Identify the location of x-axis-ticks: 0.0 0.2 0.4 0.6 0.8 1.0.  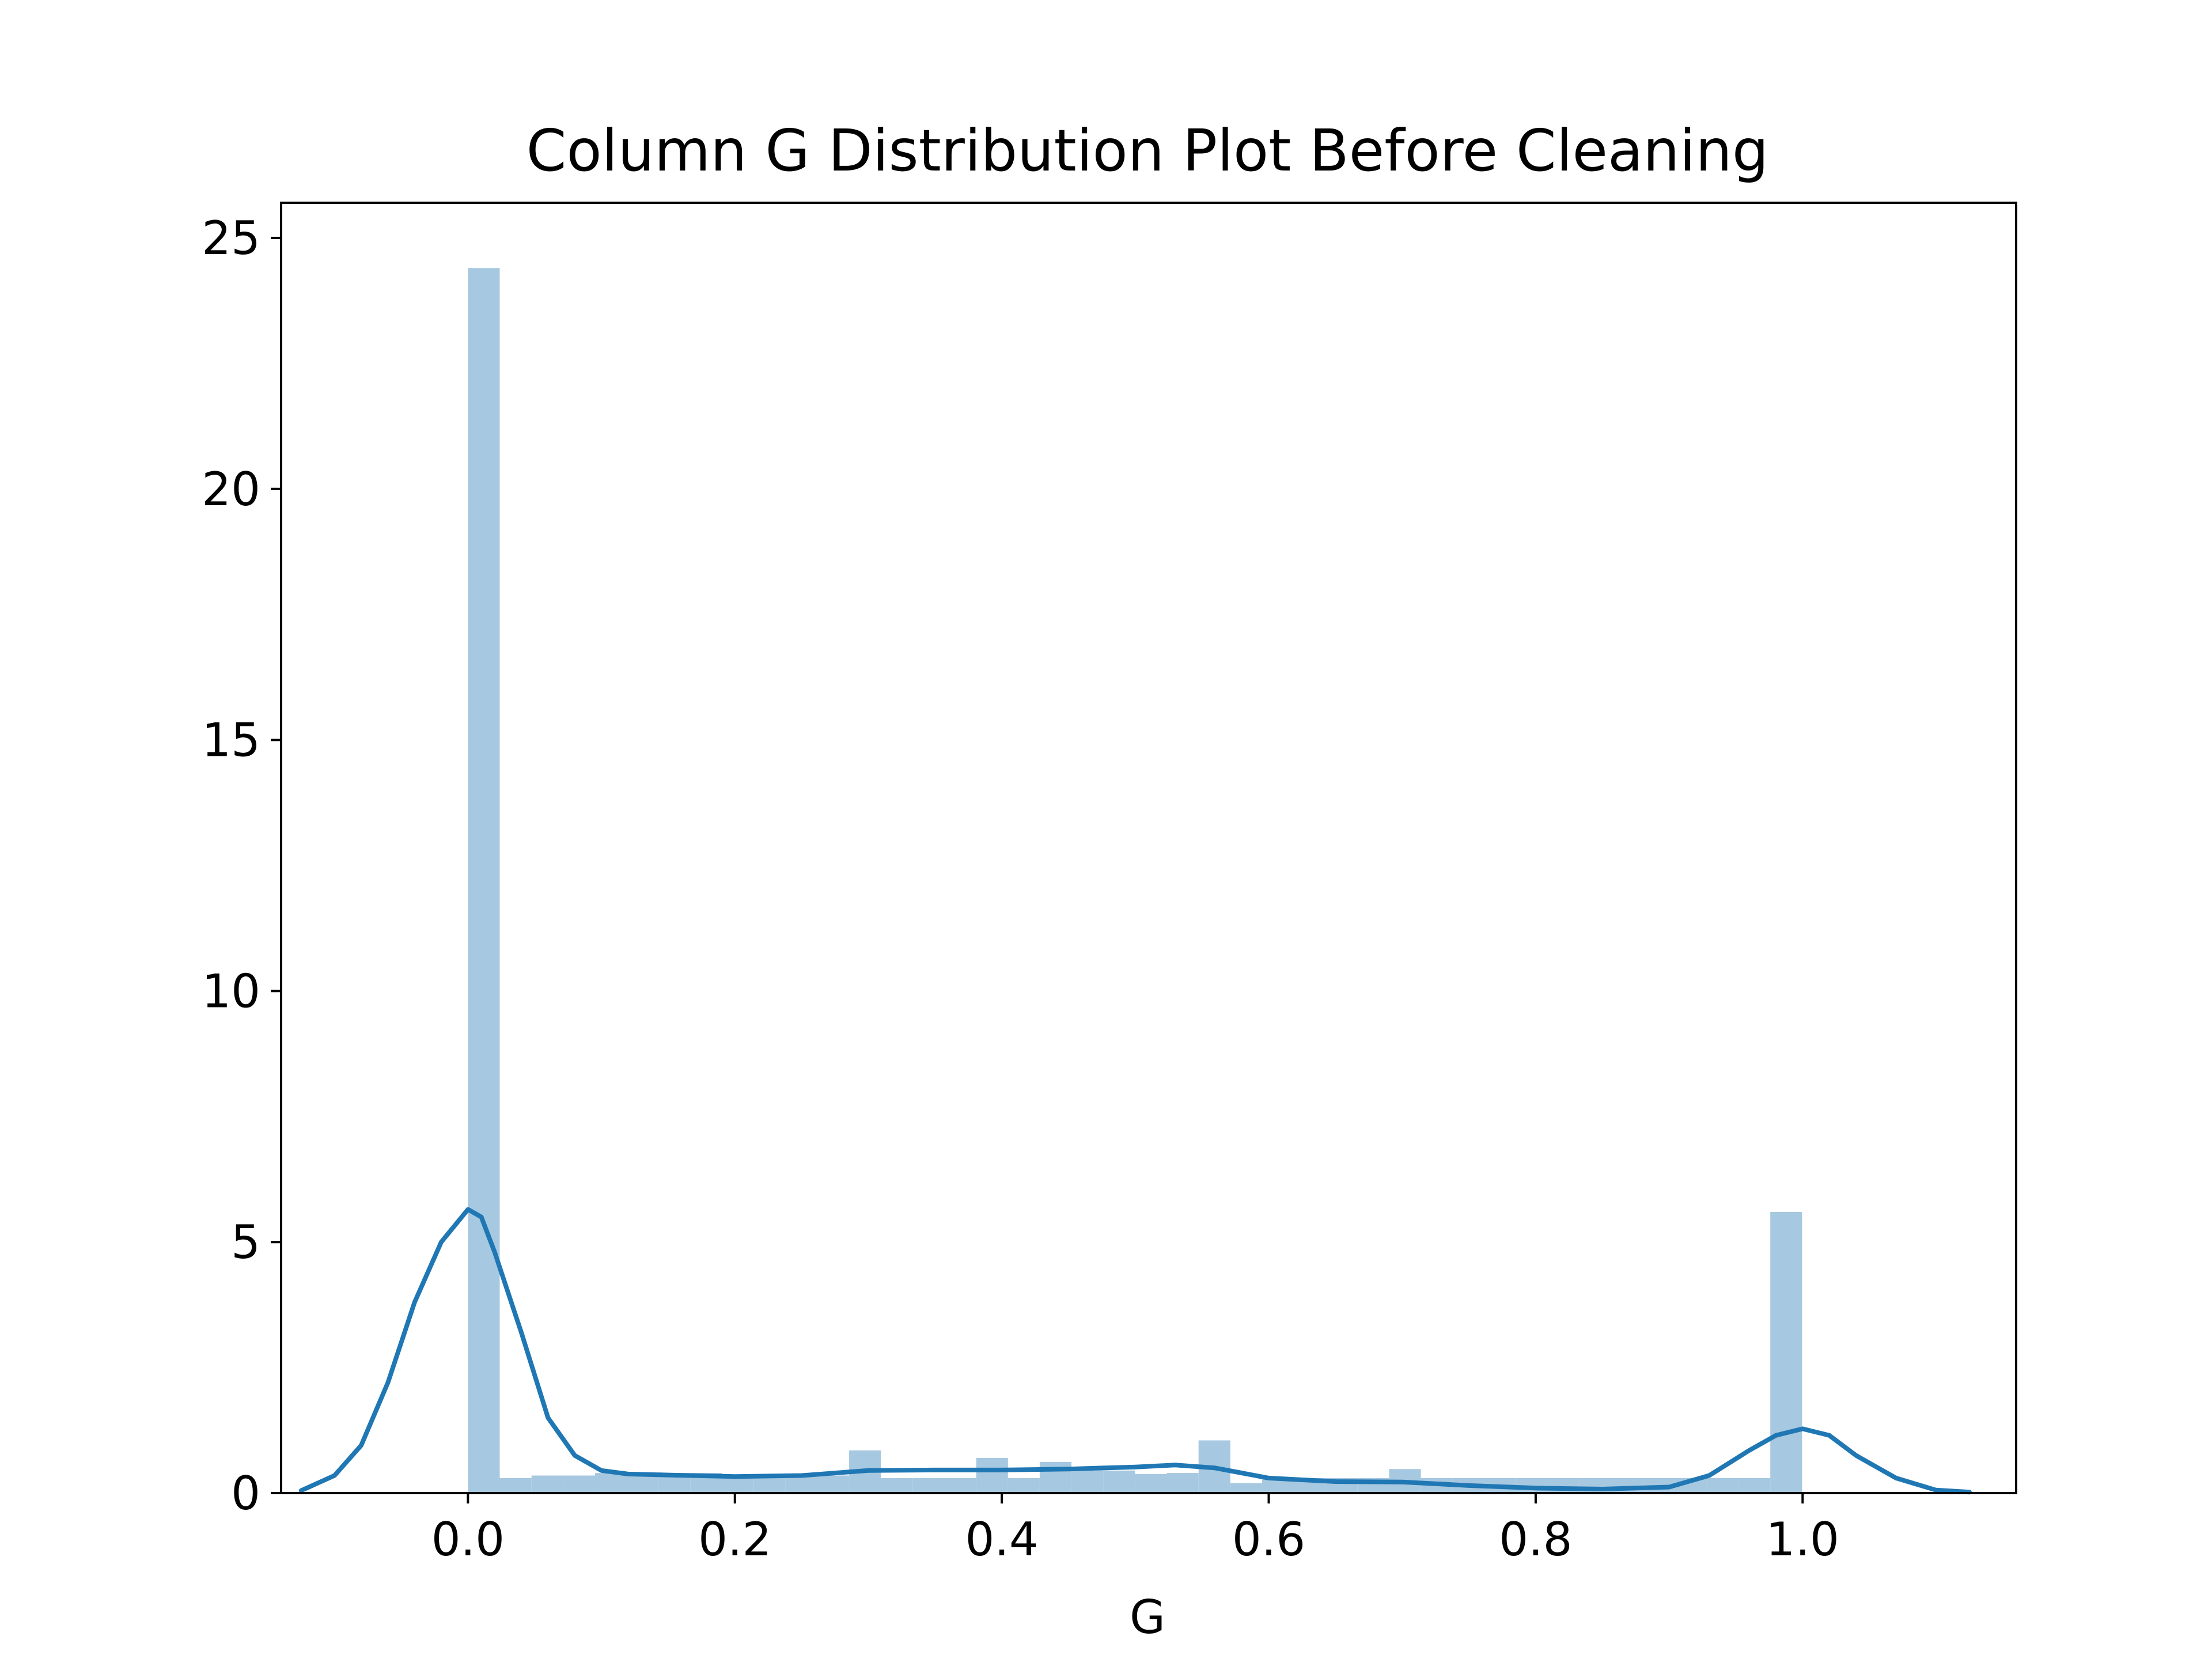
(1135, 1529).